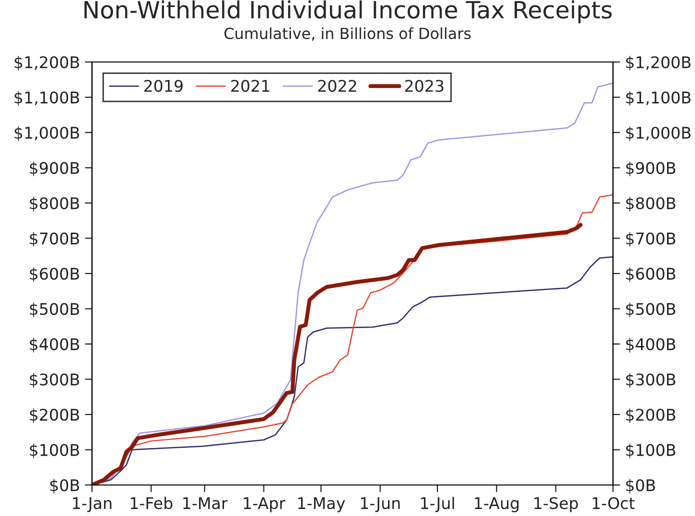 This screenshot has height=516, width=695. Describe the element at coordinates (55, 345) in the screenshot. I see `y-tick-label: $400B` at that location.